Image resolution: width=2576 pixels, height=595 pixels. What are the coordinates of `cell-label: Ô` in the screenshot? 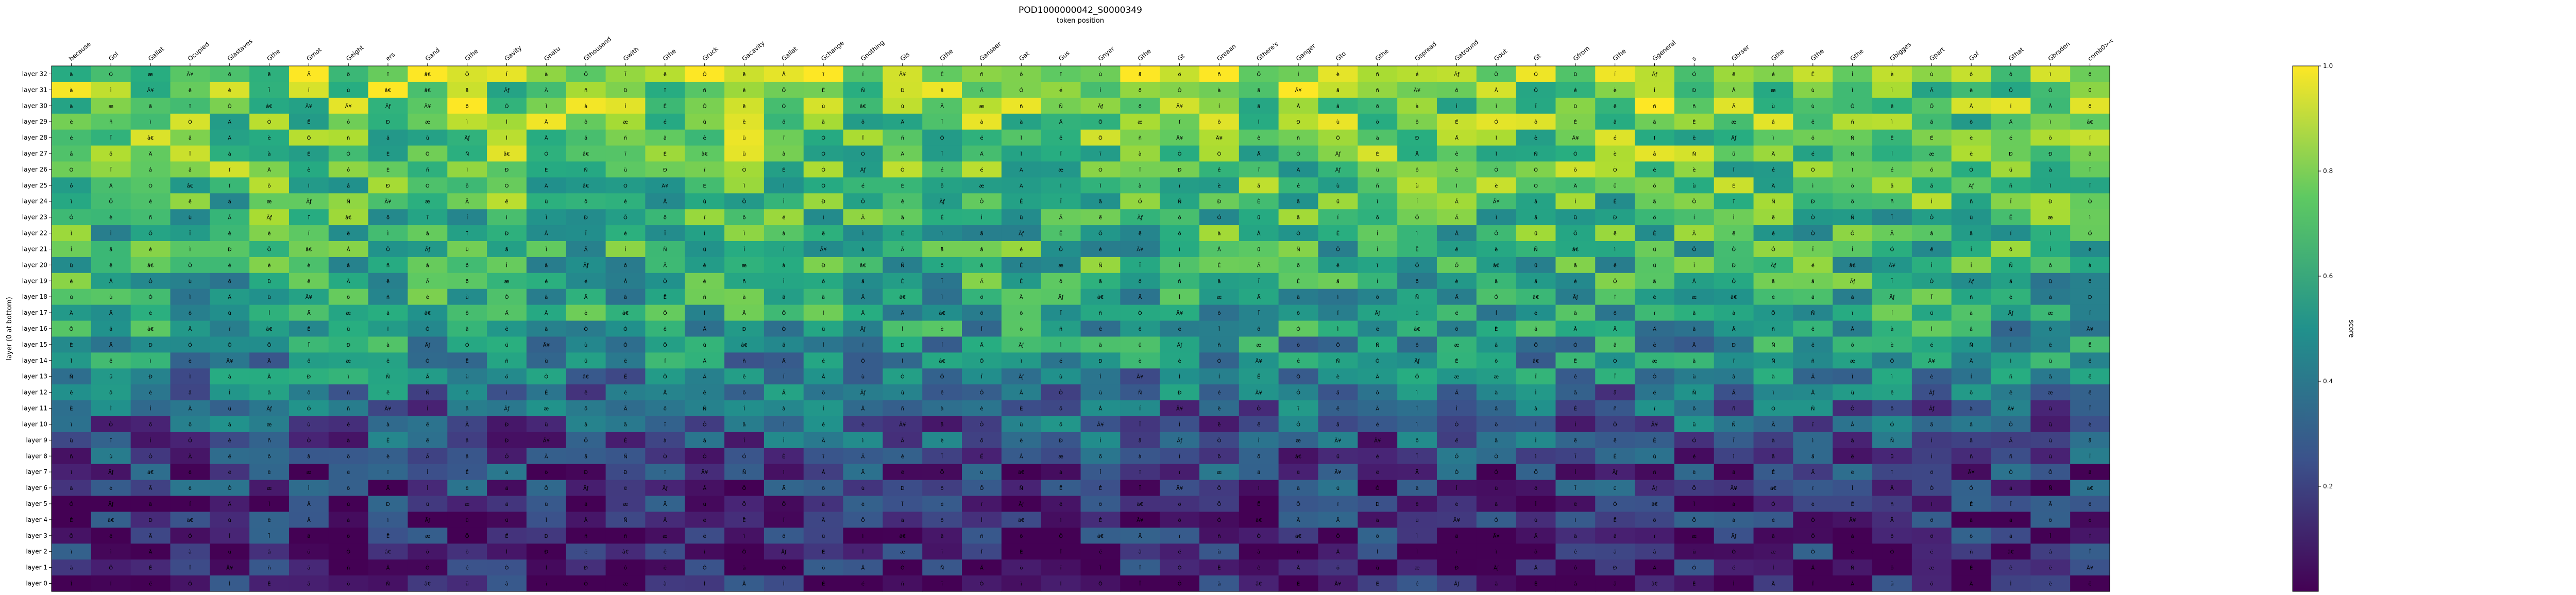 It's located at (665, 313).